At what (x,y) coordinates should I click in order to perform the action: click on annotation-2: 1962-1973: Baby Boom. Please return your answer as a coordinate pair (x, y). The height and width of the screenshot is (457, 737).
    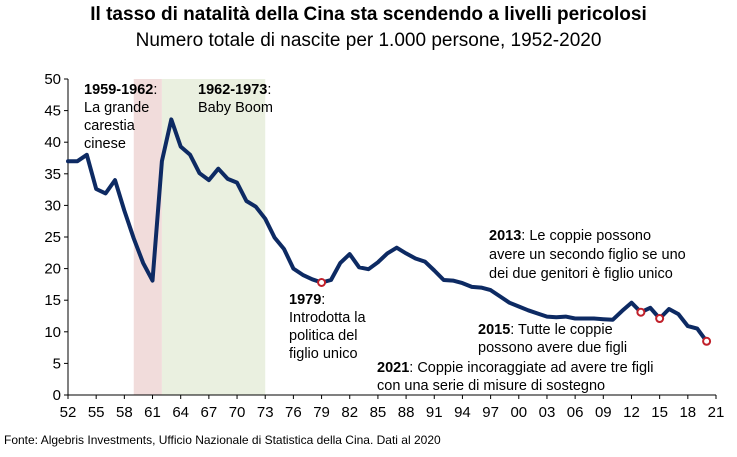
    Looking at the image, I should click on (235, 99).